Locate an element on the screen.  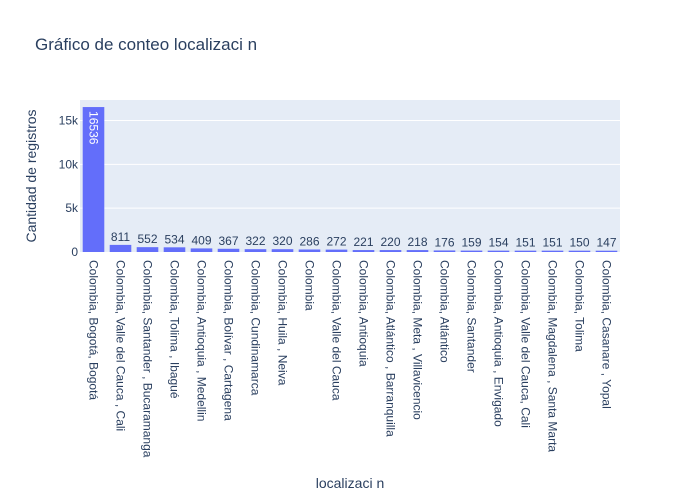
x-tick-label: Colombia, Atlántico is located at coordinates (445, 311).